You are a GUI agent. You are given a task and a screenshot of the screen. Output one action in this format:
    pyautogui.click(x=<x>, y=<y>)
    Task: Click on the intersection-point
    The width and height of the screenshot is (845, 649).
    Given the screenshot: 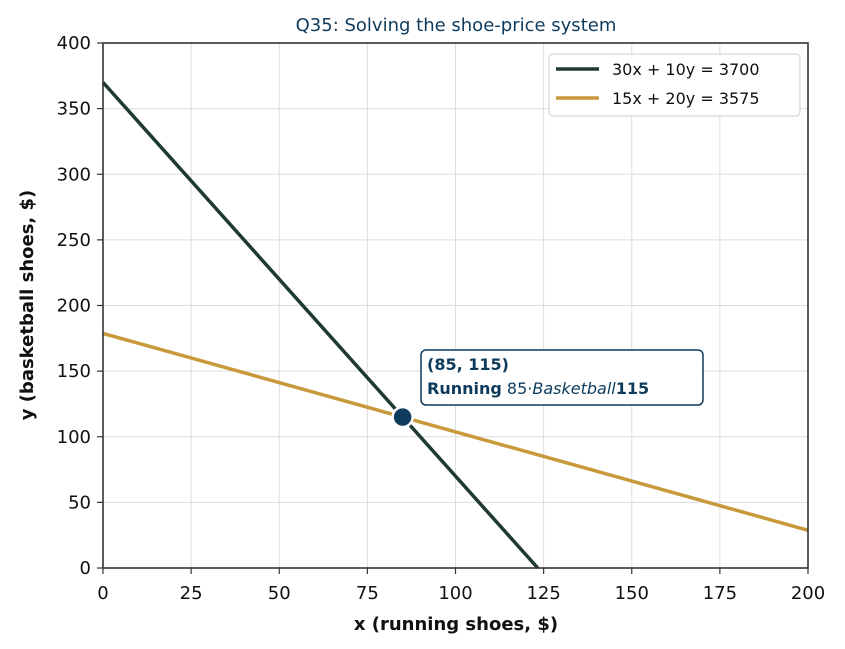 What is the action you would take?
    pyautogui.click(x=402, y=417)
    